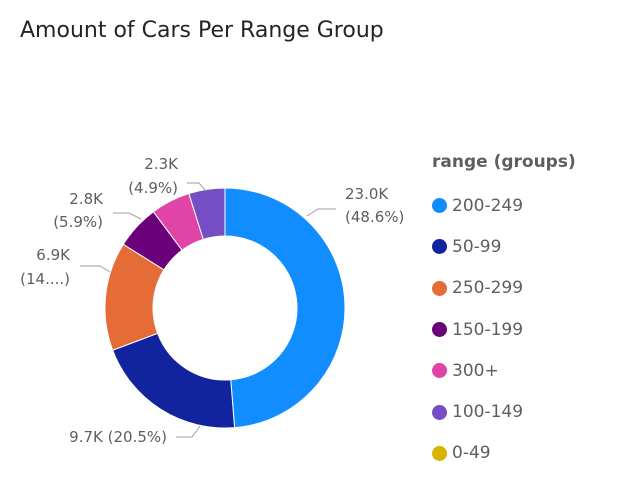  Describe the element at coordinates (504, 453) in the screenshot. I see `legend-item-0-49: 0-49` at that location.